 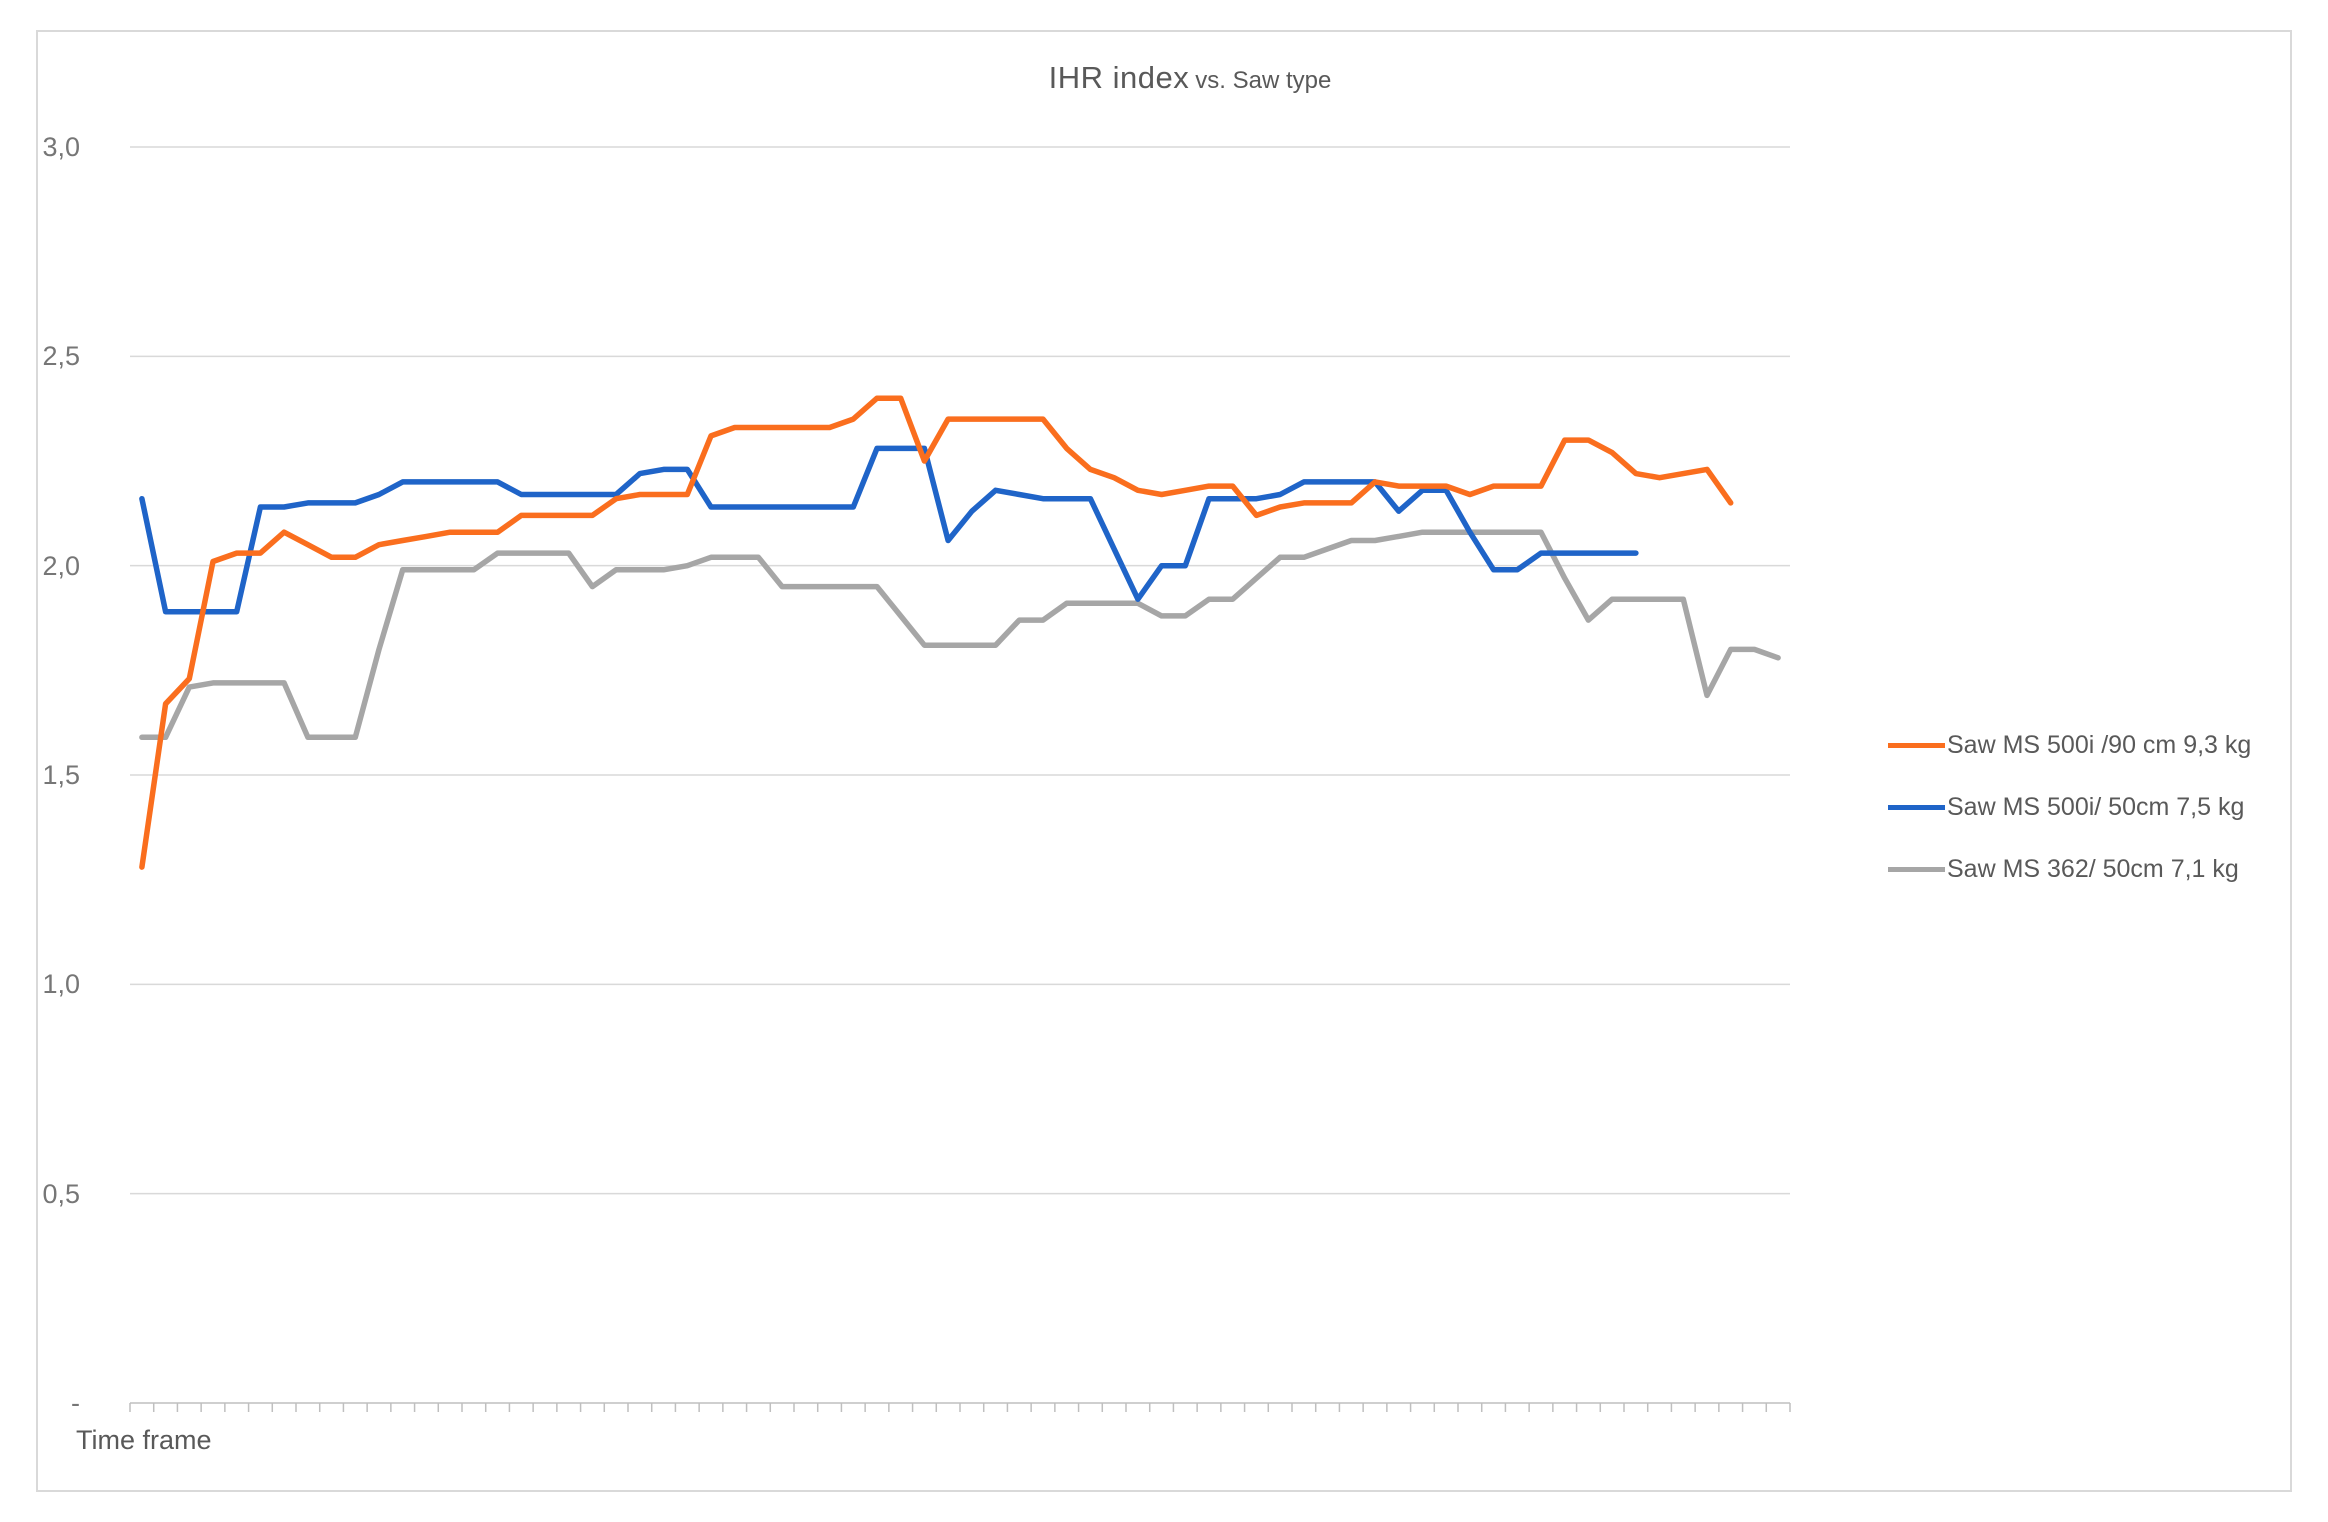 What do you see at coordinates (1916, 807) in the screenshot?
I see `legend-line-swatch-blue` at bounding box center [1916, 807].